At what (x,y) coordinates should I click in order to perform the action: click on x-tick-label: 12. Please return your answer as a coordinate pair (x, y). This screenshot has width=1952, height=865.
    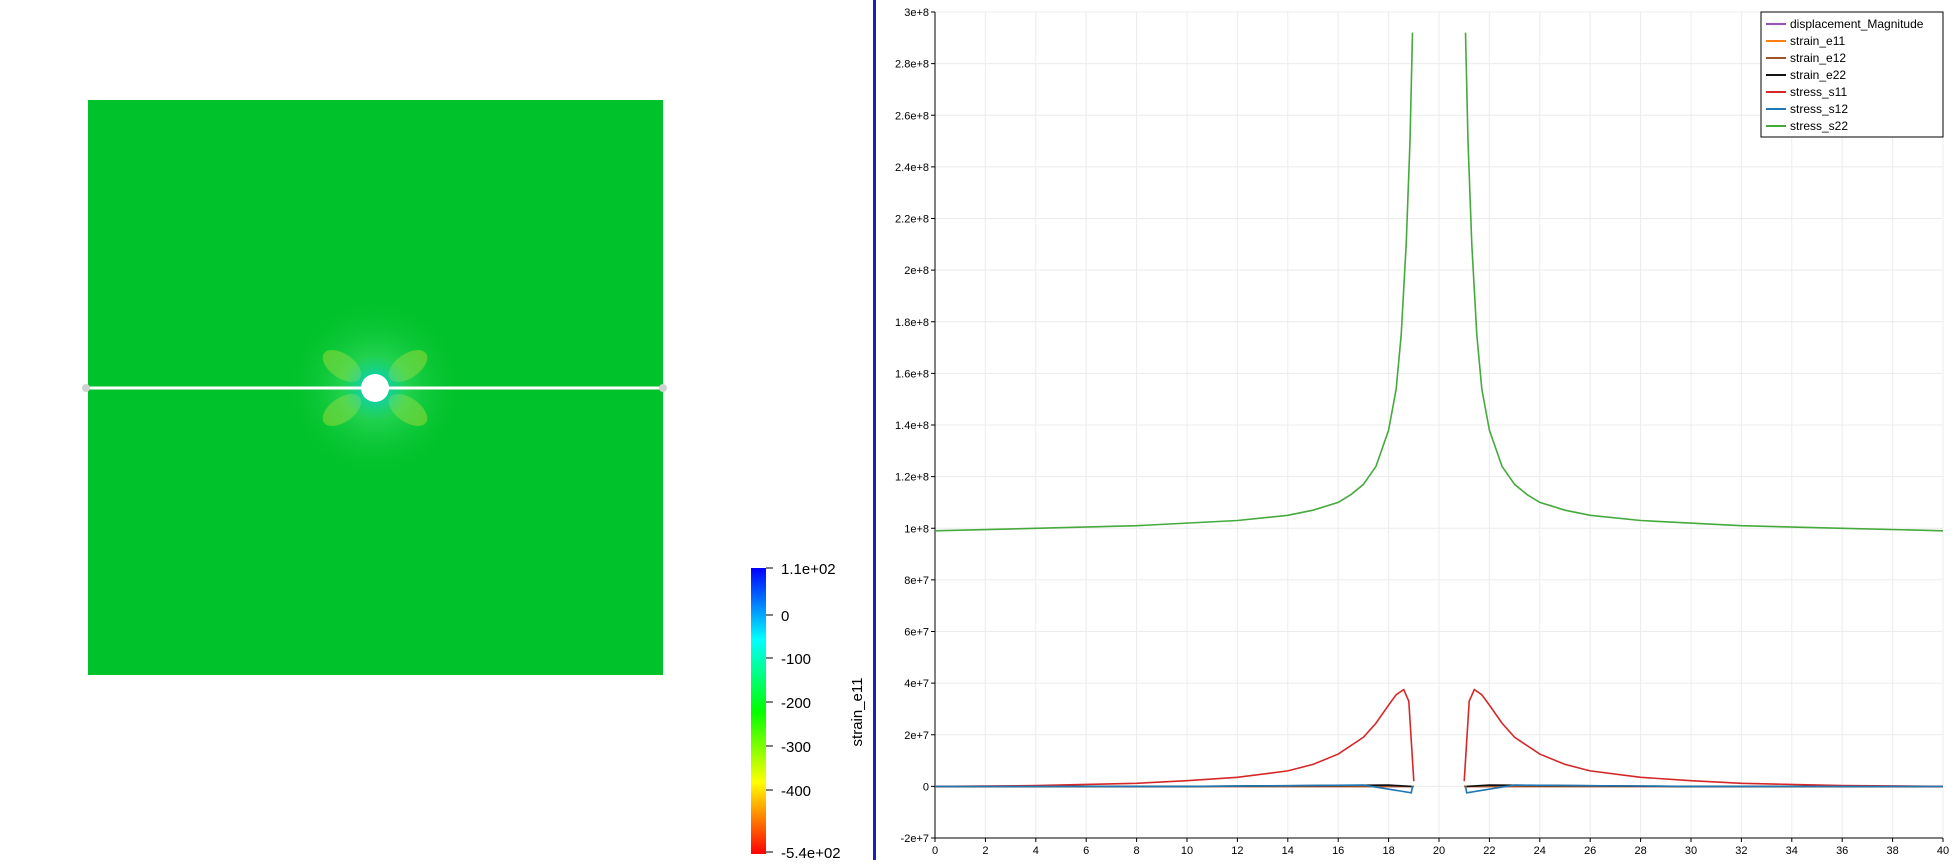
    Looking at the image, I should click on (1237, 851).